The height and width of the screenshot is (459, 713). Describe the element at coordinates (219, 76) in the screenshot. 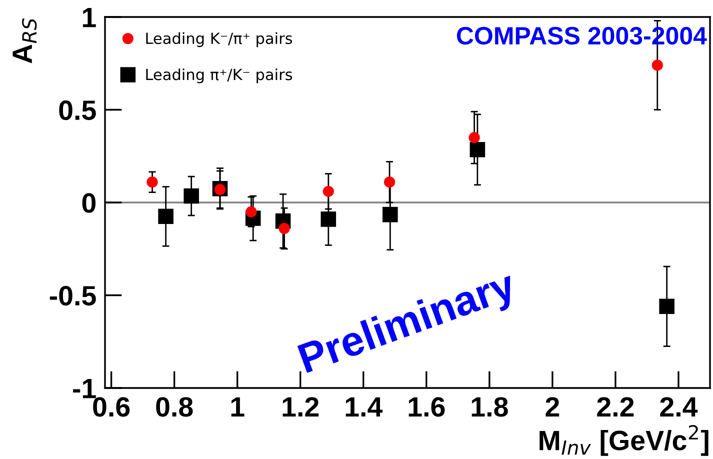

I see `legend-label: Leading π⁺/K⁻ pairs` at that location.